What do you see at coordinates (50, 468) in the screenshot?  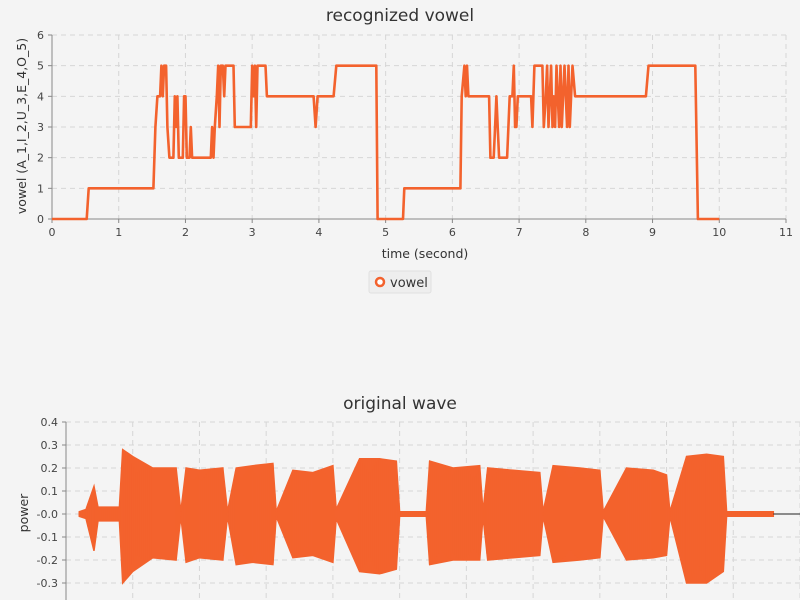 I see `y-tick-label: 0.2` at bounding box center [50, 468].